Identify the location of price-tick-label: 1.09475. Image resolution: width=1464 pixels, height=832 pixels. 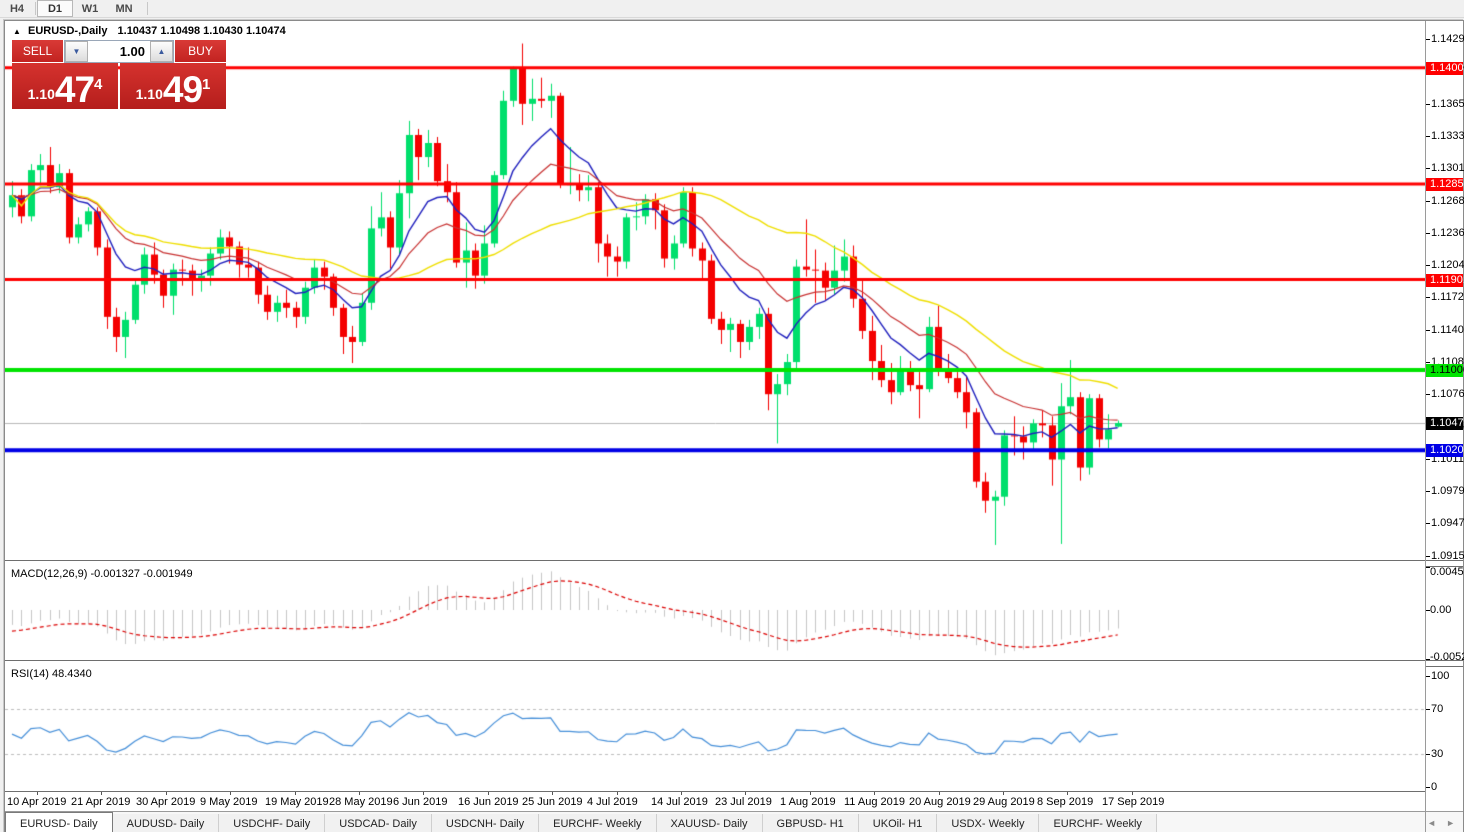
(1447, 523).